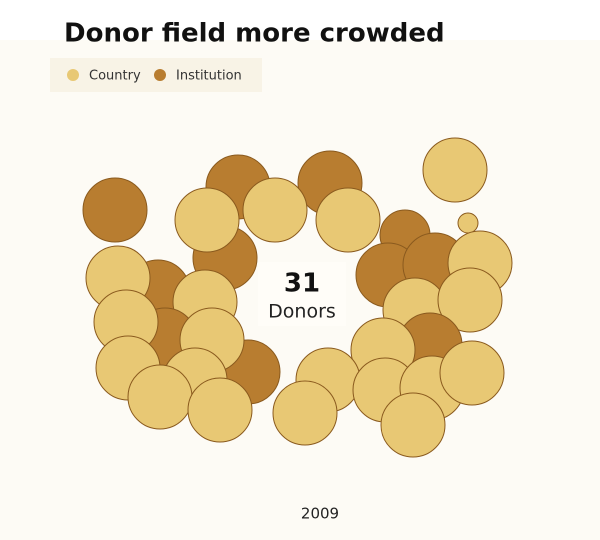 The image size is (600, 540). What do you see at coordinates (302, 284) in the screenshot?
I see `donor-count: 31` at bounding box center [302, 284].